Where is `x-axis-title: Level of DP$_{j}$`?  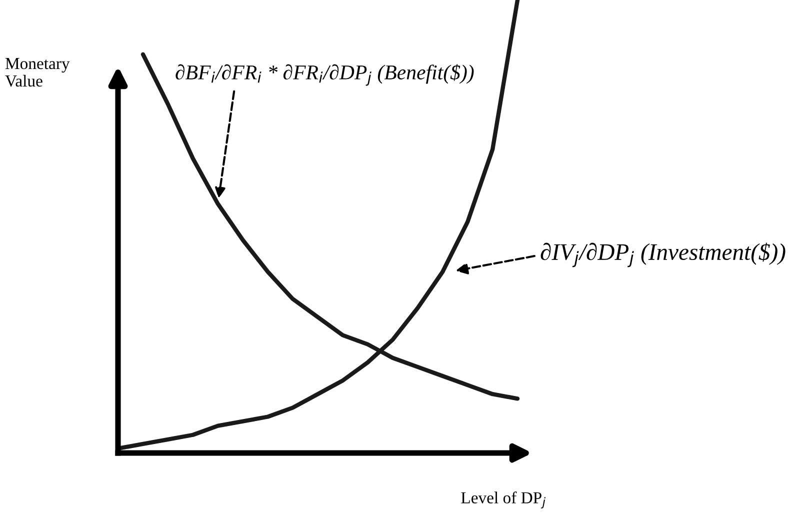 x-axis-title: Level of DP$_{j}$ is located at coordinates (503, 500).